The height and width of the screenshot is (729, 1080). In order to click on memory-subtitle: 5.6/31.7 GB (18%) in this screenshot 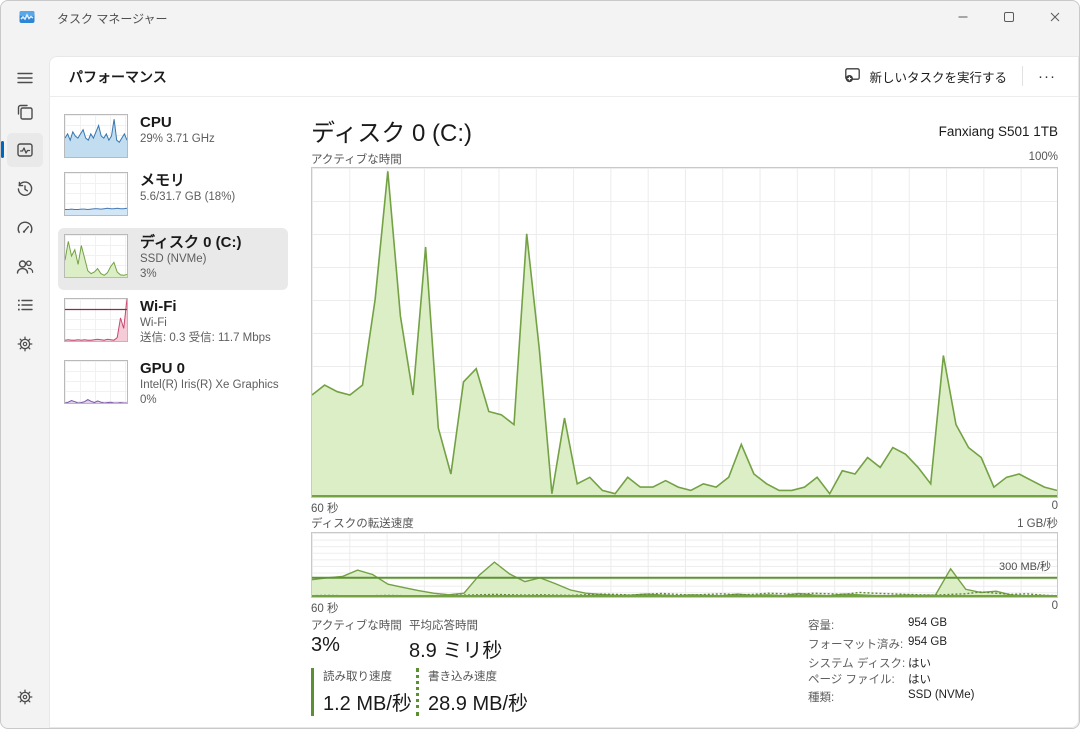, I will do `click(188, 197)`.